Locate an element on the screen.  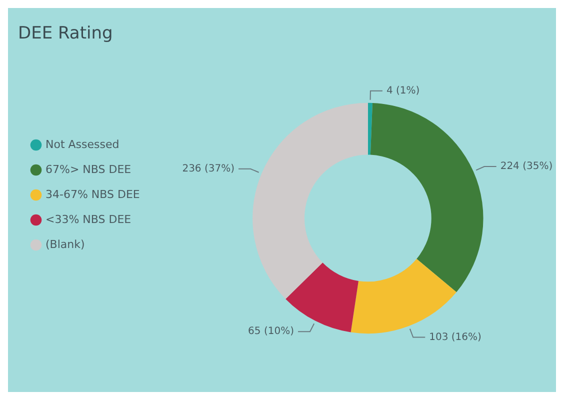
chart-title: DEE Rating is located at coordinates (65, 34).